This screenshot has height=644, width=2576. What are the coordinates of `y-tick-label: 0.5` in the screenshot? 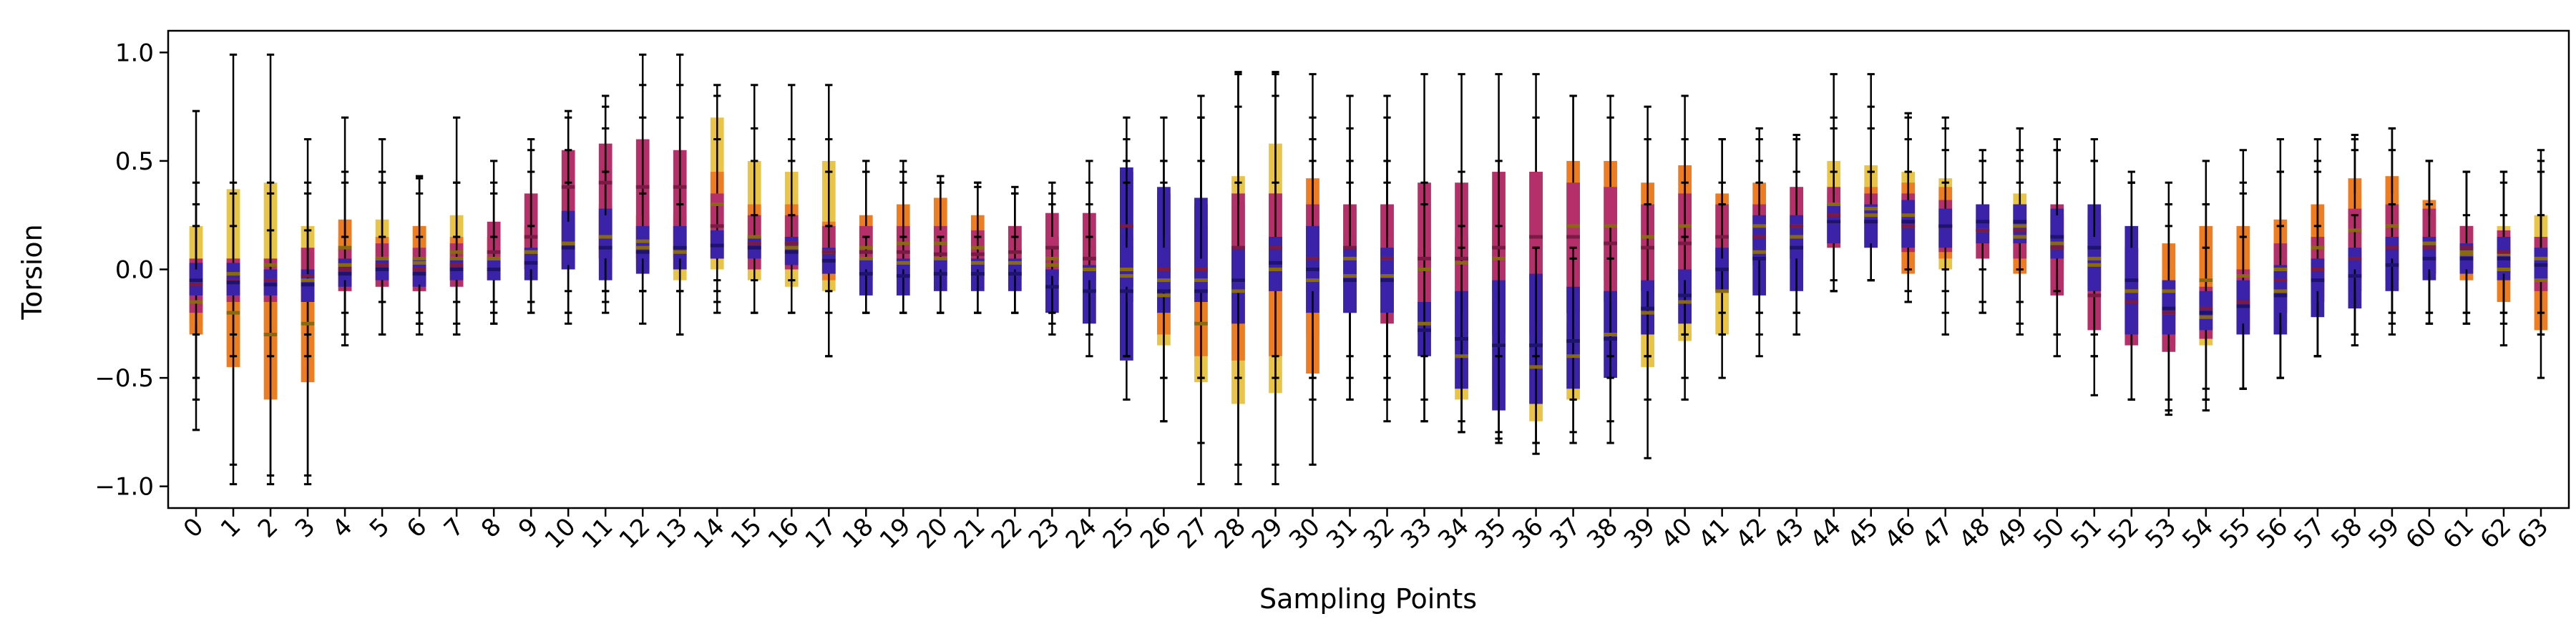 It's located at (134, 161).